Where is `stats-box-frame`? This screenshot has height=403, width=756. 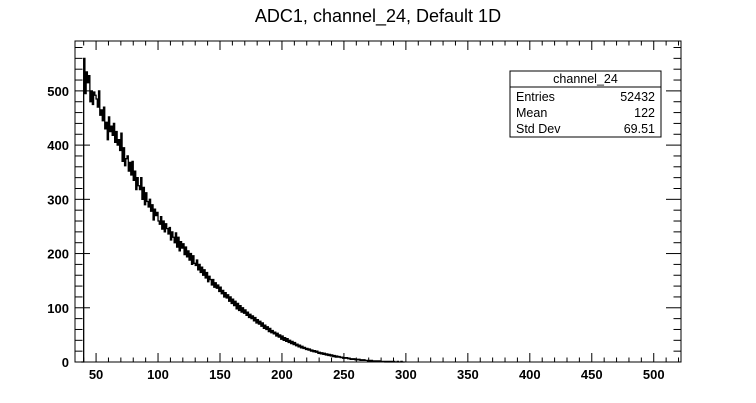
stats-box-frame is located at coordinates (585, 104).